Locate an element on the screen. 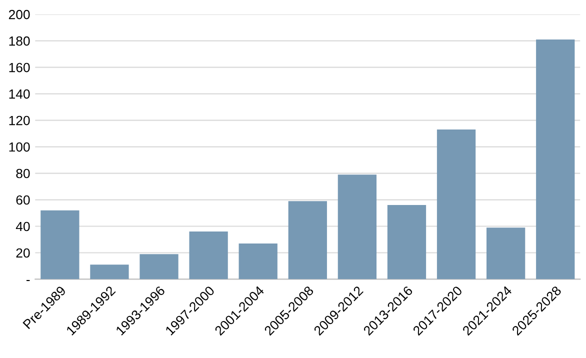  y-tick-label: 120 is located at coordinates (19, 121).